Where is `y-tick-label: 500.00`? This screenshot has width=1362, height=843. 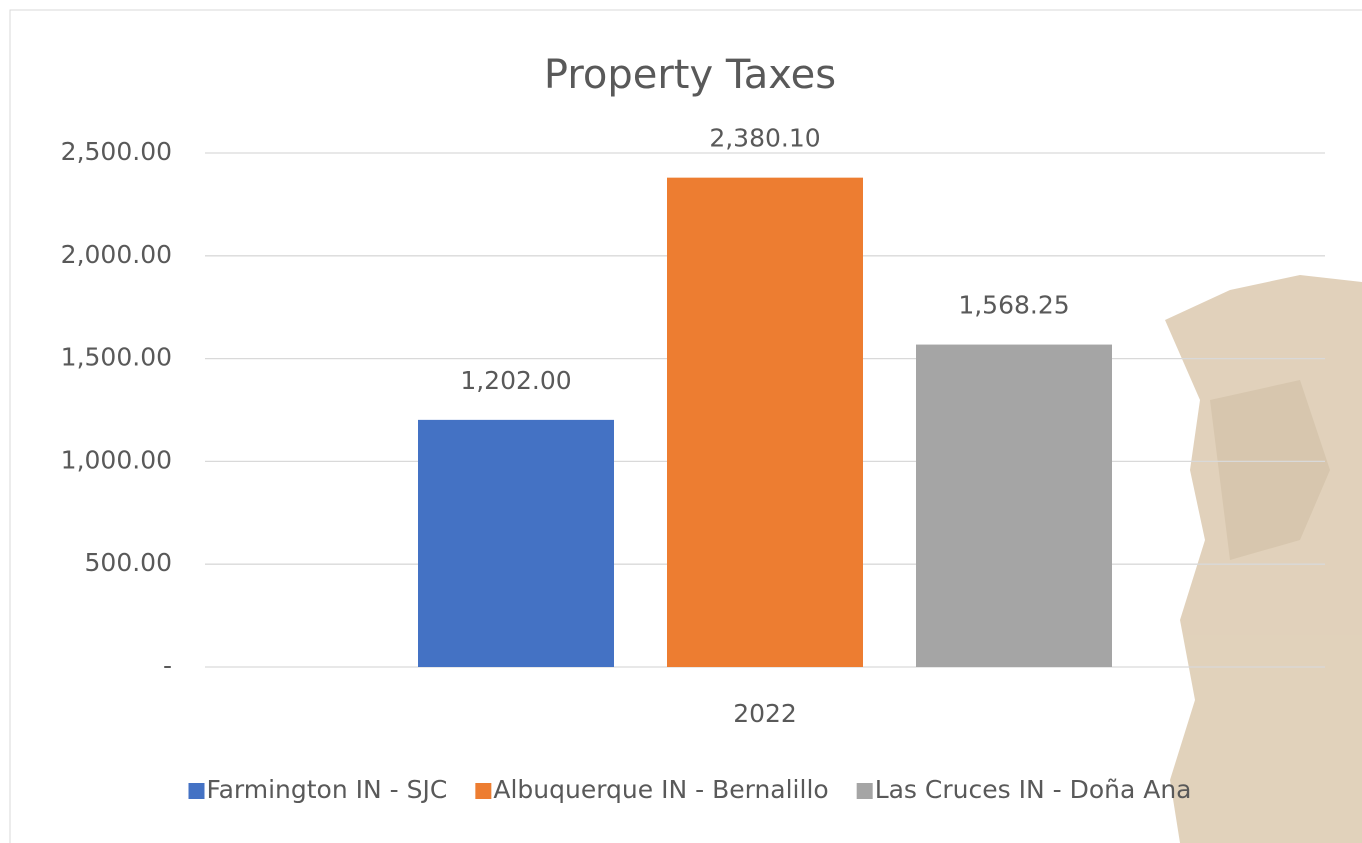 y-tick-label: 500.00 is located at coordinates (128, 562).